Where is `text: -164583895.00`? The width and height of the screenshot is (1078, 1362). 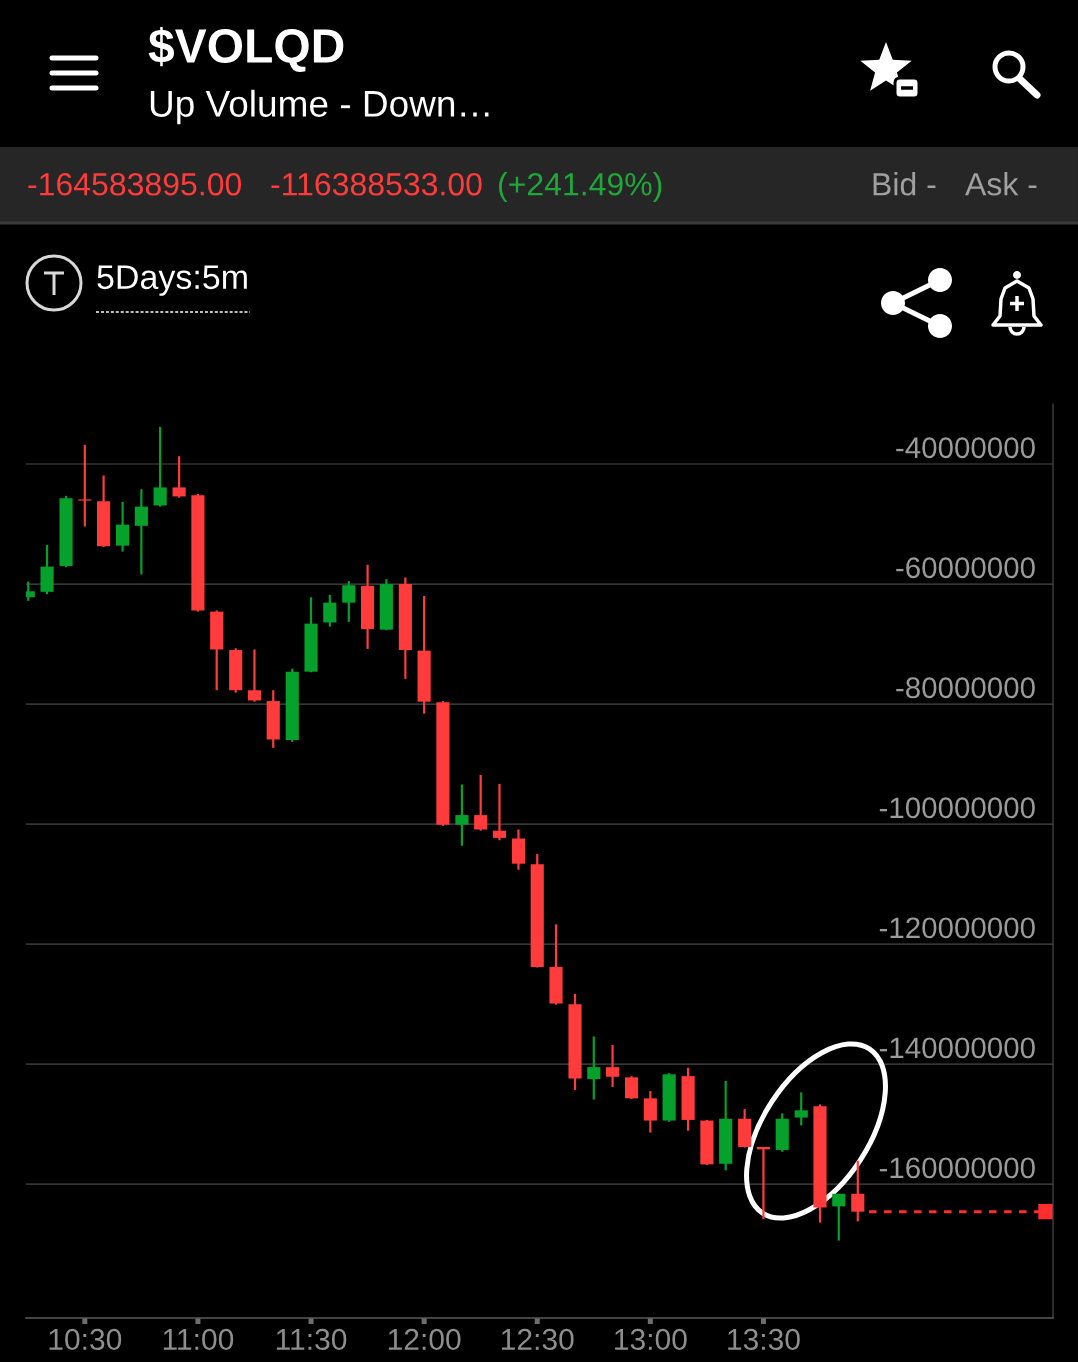 text: -164583895.00 is located at coordinates (135, 184).